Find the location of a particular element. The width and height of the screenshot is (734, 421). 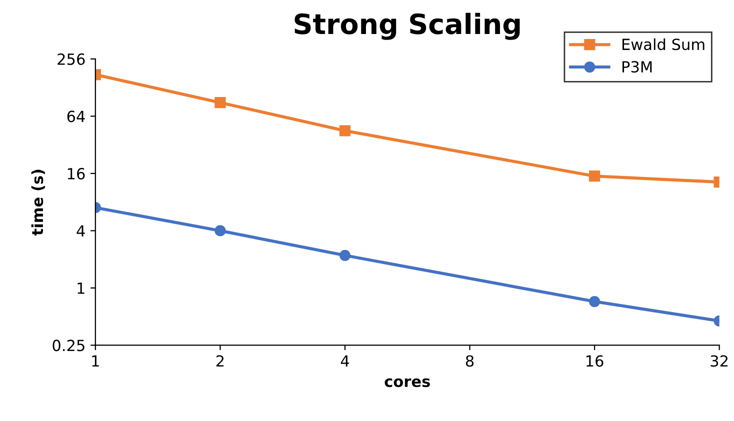

y-tick-label: 0.25 is located at coordinates (68, 346).